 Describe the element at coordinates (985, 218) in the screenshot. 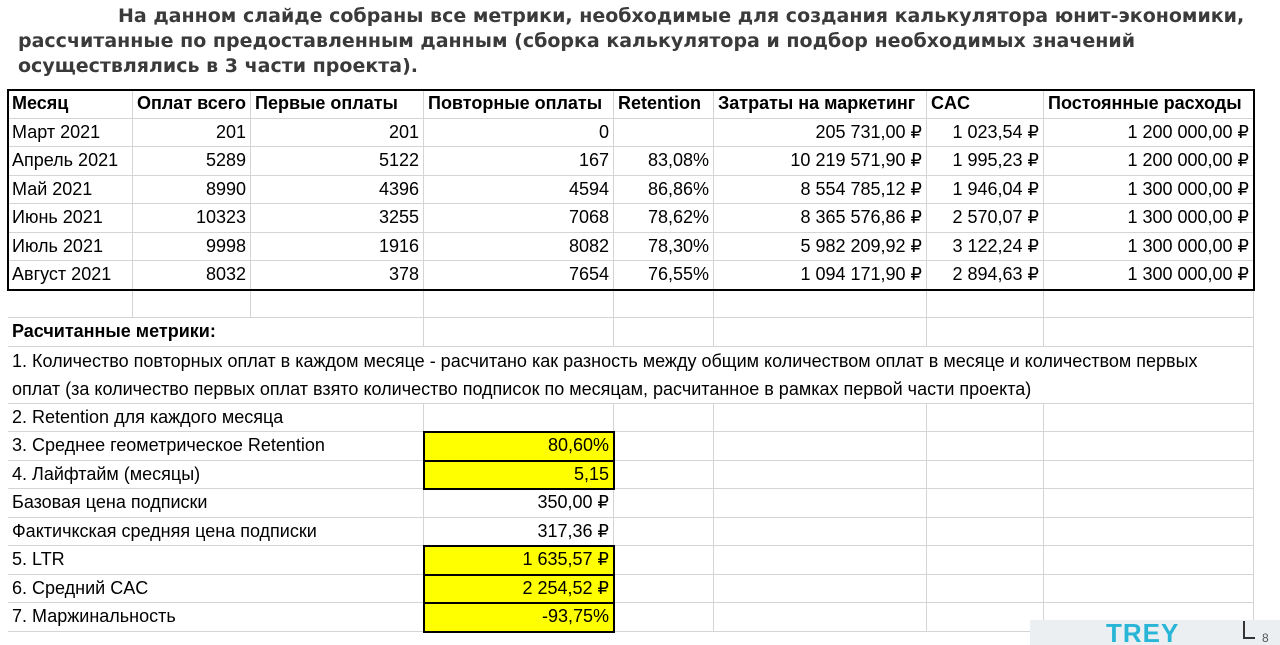

I see `cell-cac: 2 570,07 ₽` at that location.